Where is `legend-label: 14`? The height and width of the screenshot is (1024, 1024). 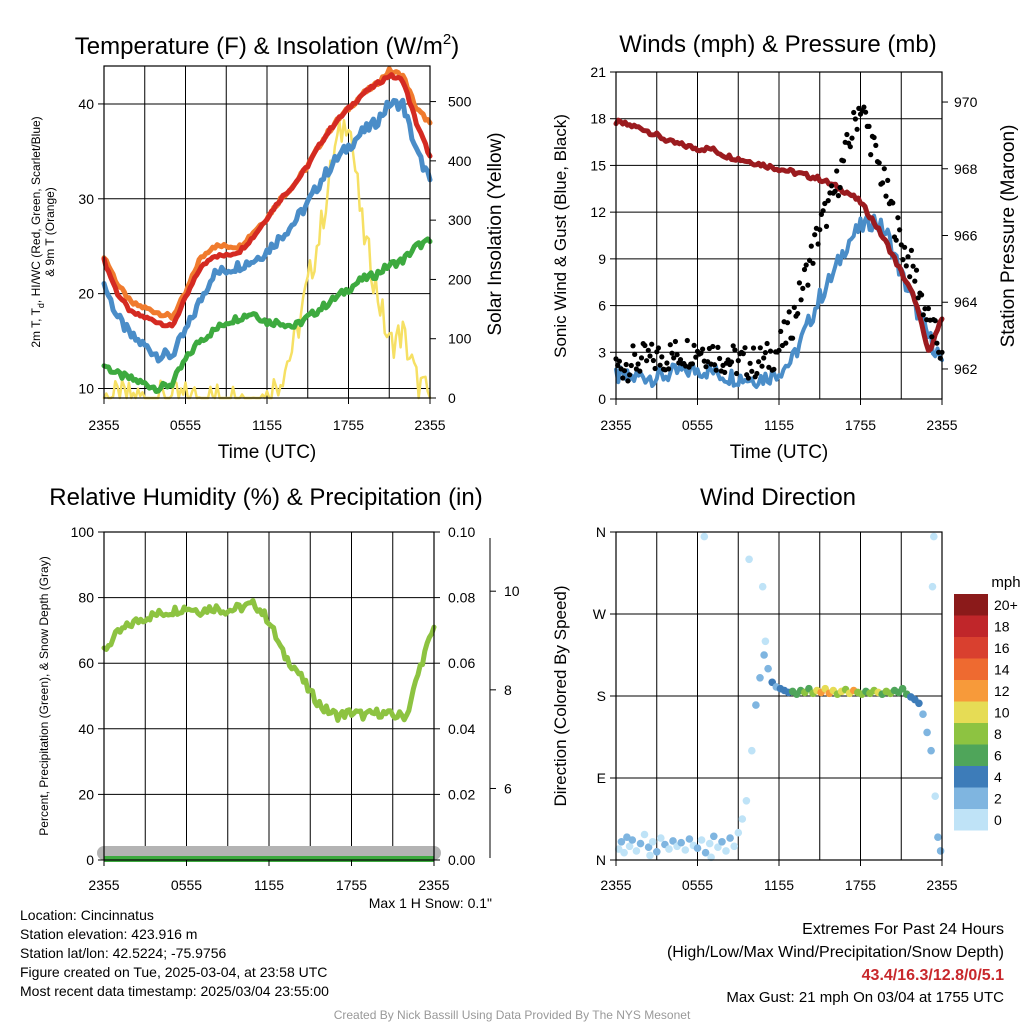
legend-label: 14 is located at coordinates (1002, 670).